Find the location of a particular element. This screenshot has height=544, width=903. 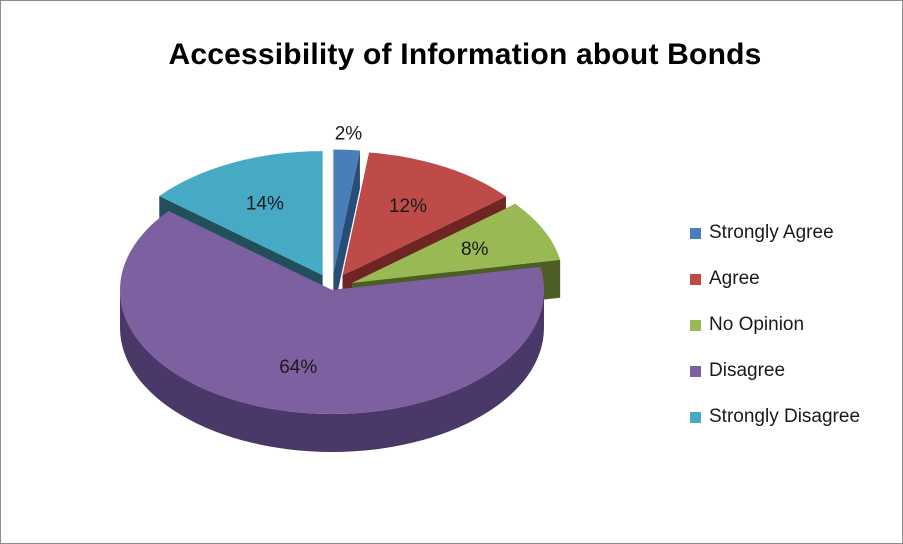

data-label-strongly-disagree: 14% is located at coordinates (265, 203).